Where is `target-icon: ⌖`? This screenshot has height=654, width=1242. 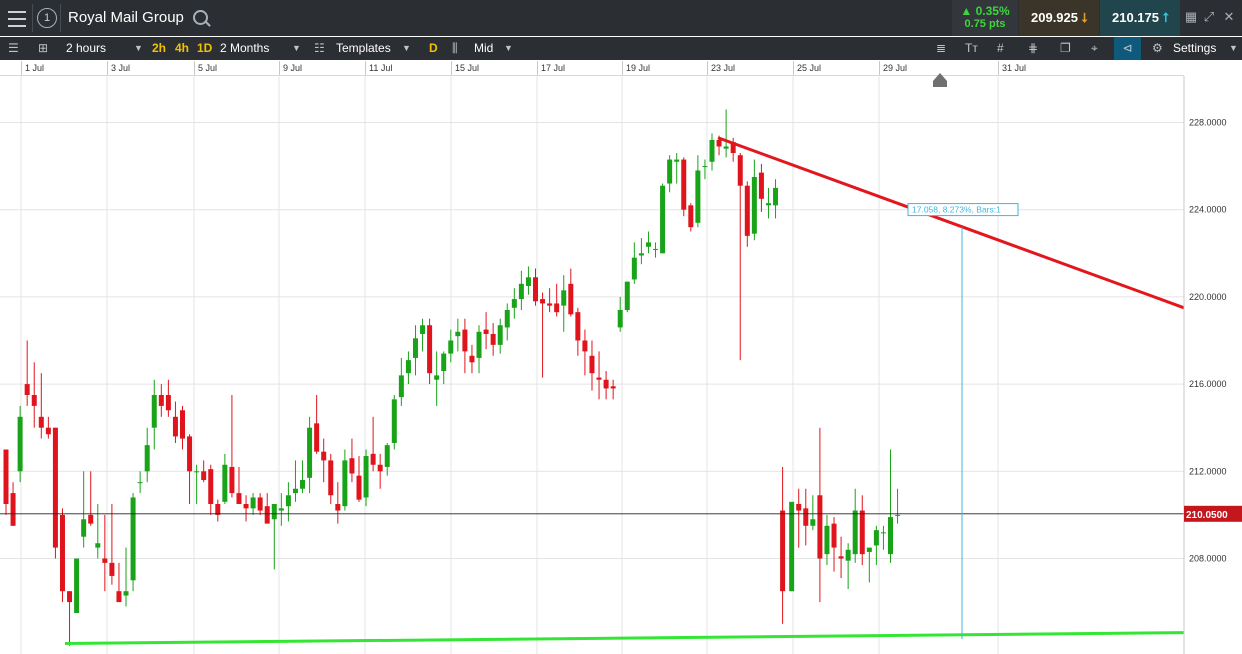 target-icon: ⌖ is located at coordinates (1094, 48).